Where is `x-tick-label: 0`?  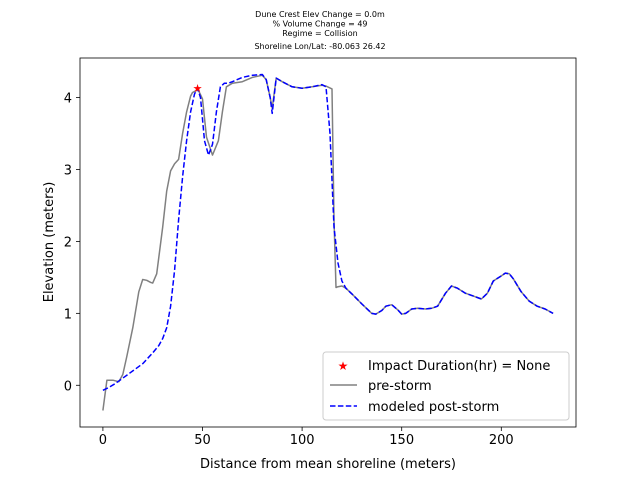
x-tick-label: 0 is located at coordinates (103, 440).